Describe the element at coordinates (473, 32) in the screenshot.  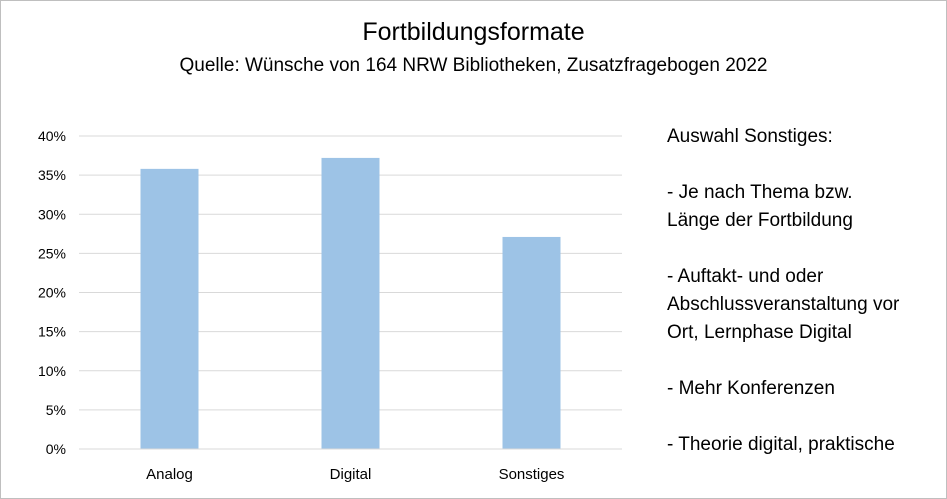
I see `chart-title: Fortbildungsformate` at that location.